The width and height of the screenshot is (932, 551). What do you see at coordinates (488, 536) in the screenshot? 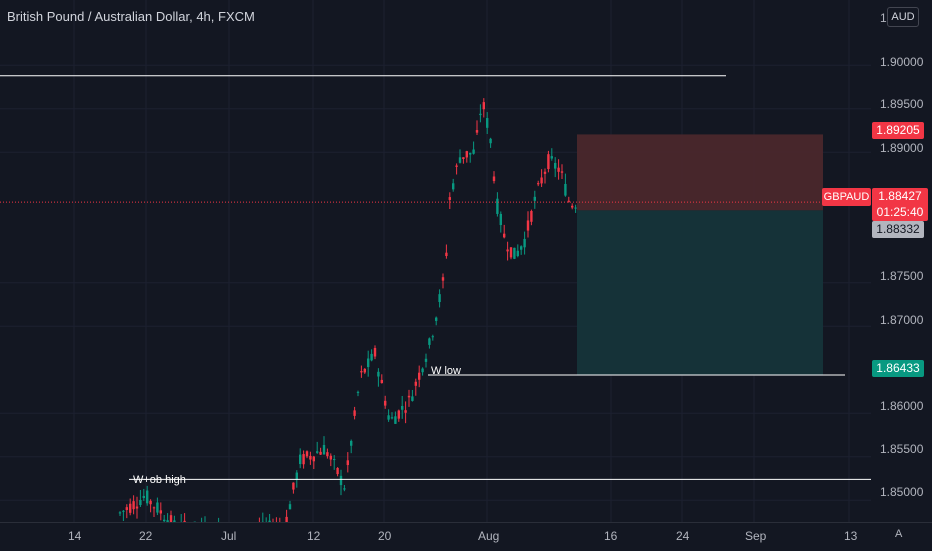
I see `time-tick: Aug` at bounding box center [488, 536].